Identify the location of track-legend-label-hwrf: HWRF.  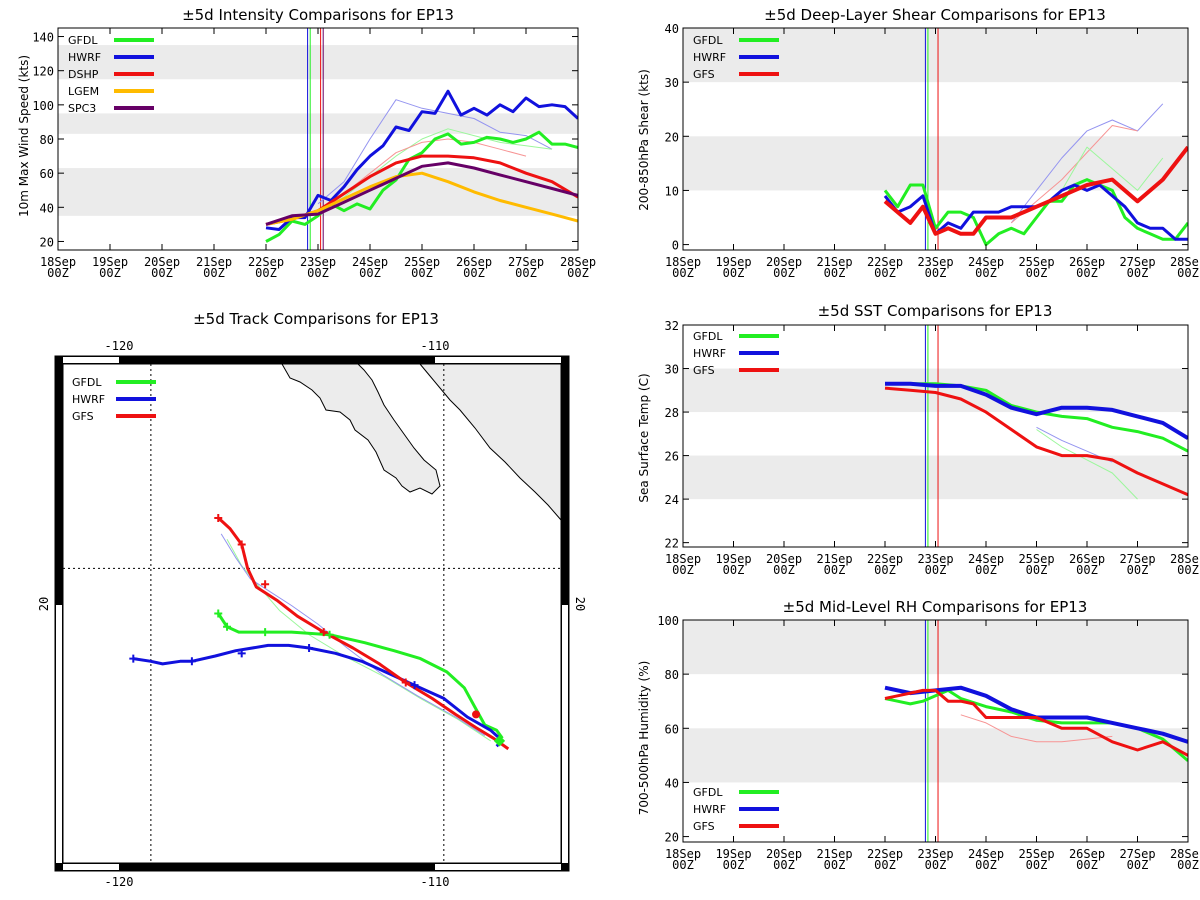
(88, 399).